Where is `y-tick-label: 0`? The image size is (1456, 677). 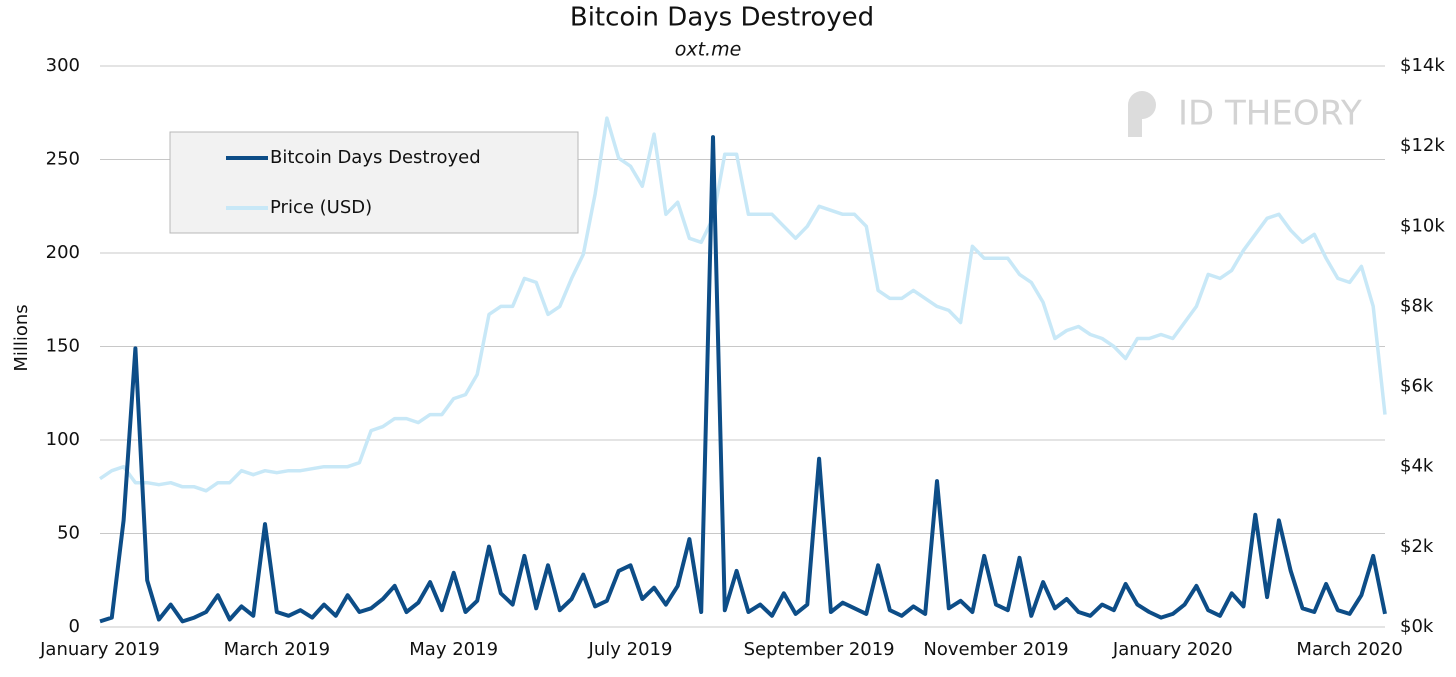
y-tick-label: 0 is located at coordinates (74, 626).